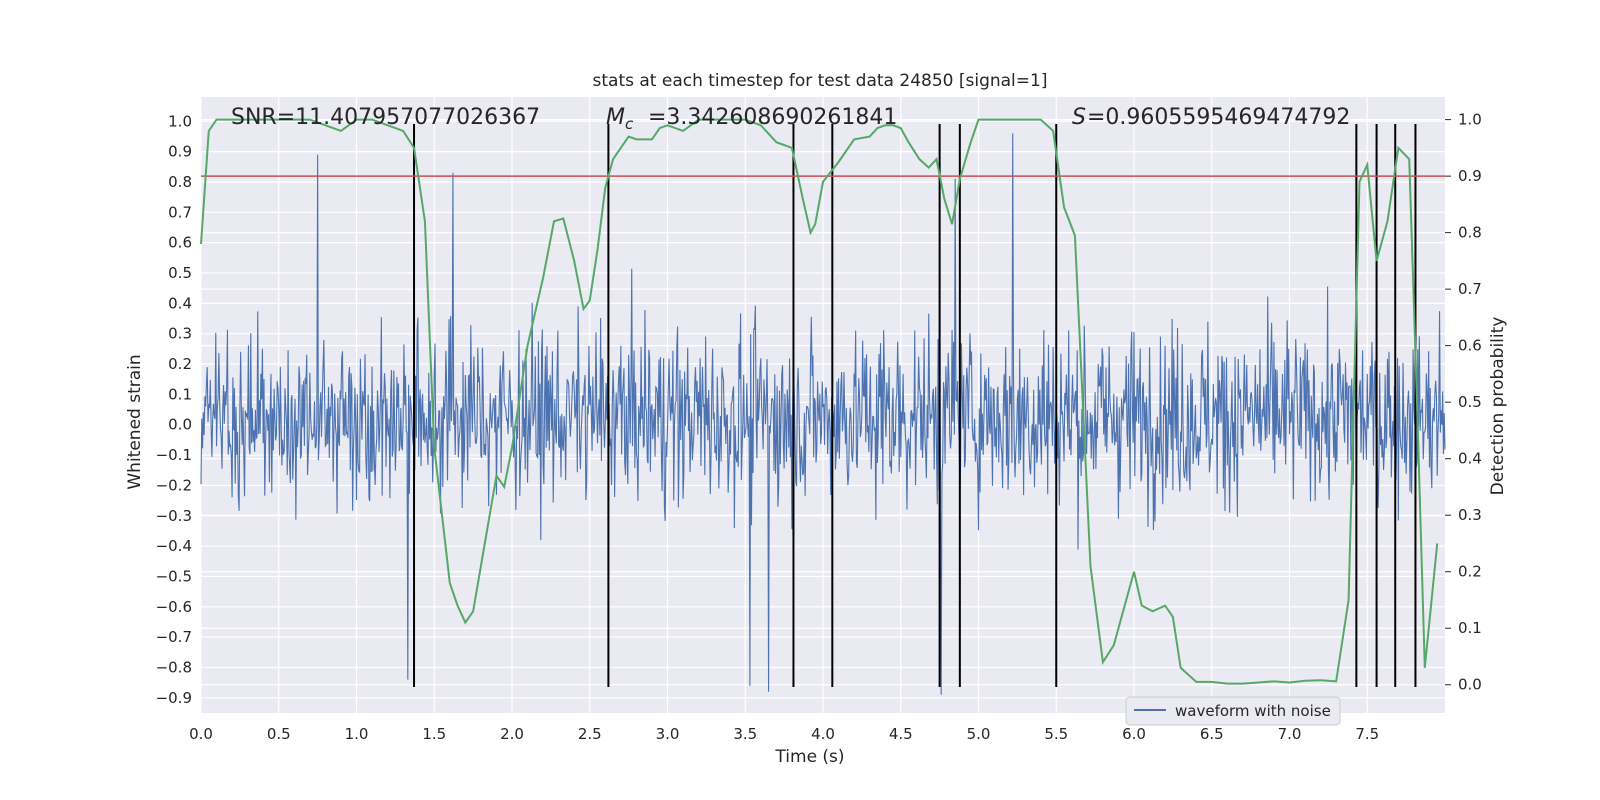 The width and height of the screenshot is (1600, 800). What do you see at coordinates (590, 734) in the screenshot?
I see `x-tick-label: 2.5` at bounding box center [590, 734].